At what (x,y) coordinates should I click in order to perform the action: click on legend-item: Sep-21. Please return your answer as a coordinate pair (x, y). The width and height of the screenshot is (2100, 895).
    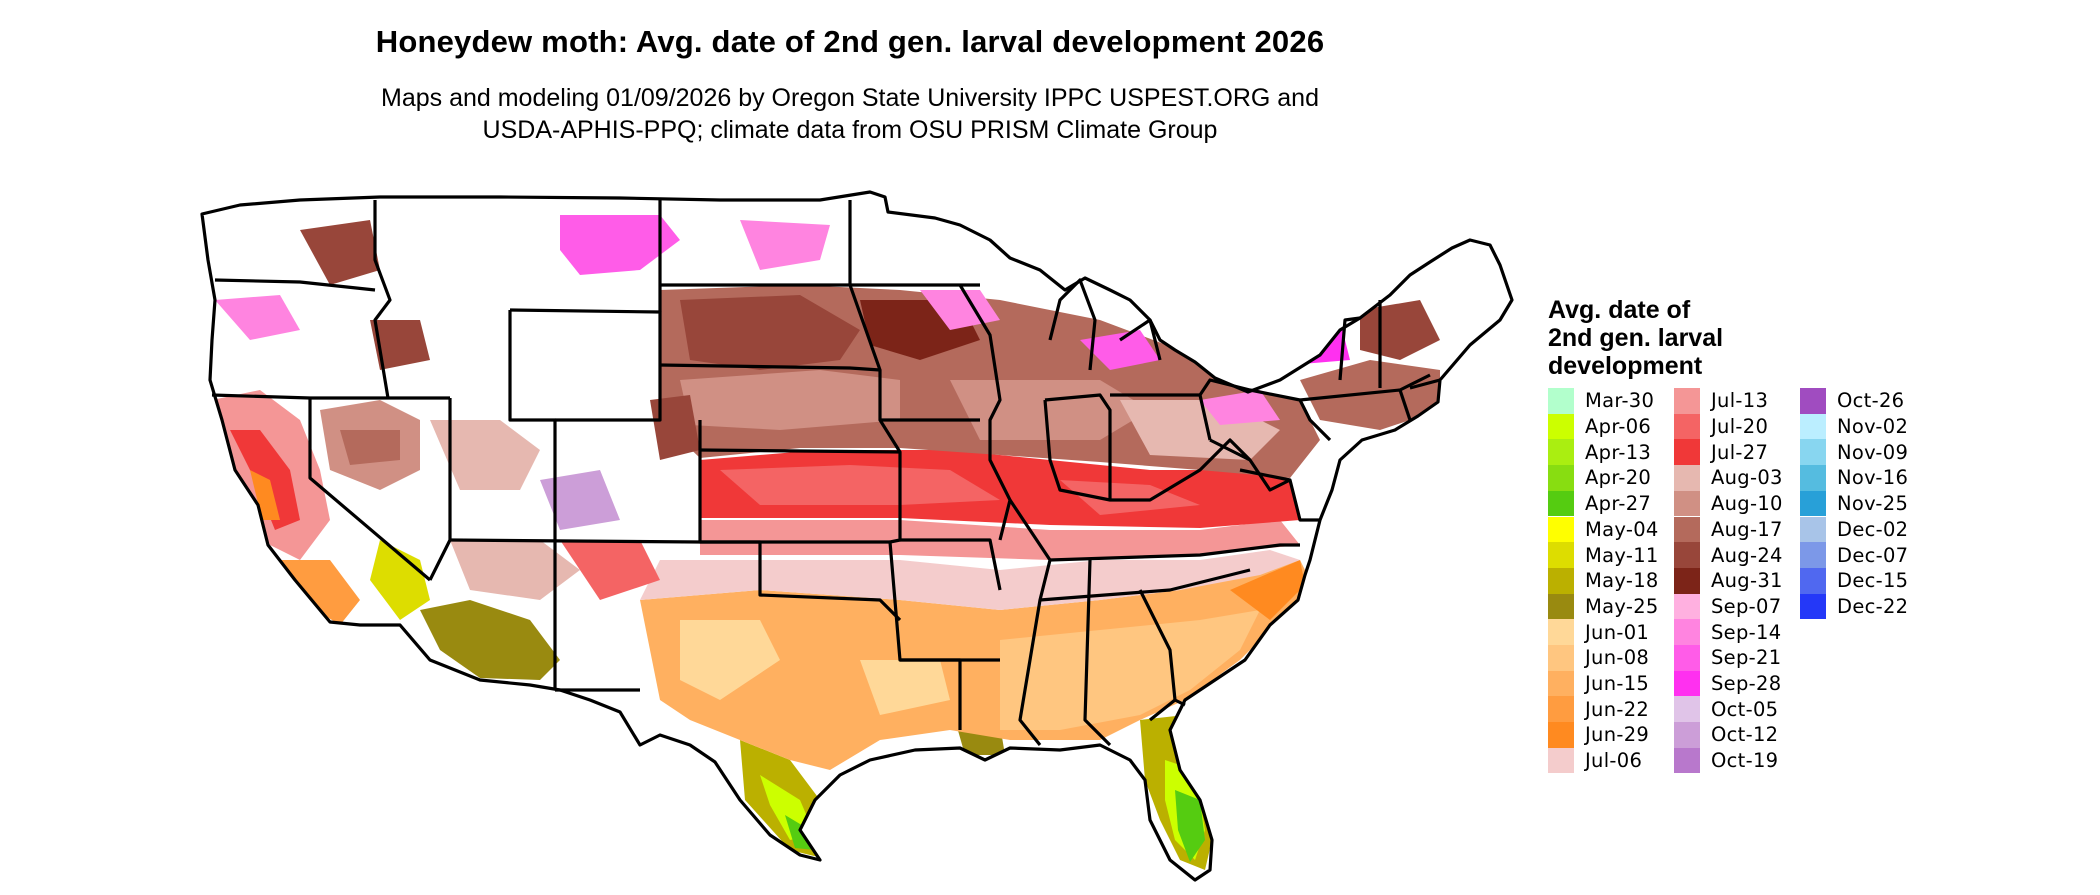
    Looking at the image, I should click on (1727, 658).